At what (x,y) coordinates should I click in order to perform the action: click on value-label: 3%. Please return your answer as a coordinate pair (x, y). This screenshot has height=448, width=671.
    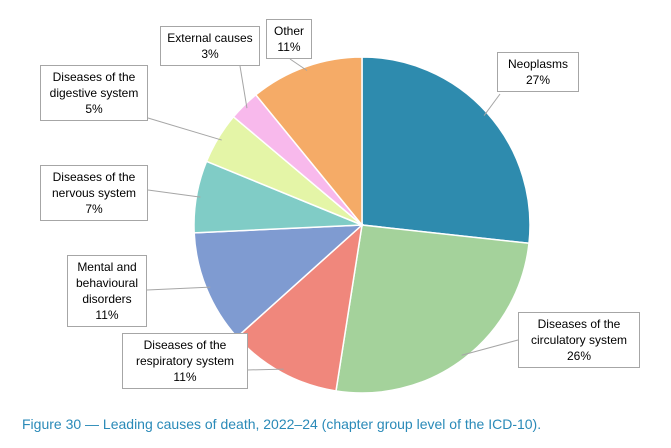
    Looking at the image, I should click on (210, 54).